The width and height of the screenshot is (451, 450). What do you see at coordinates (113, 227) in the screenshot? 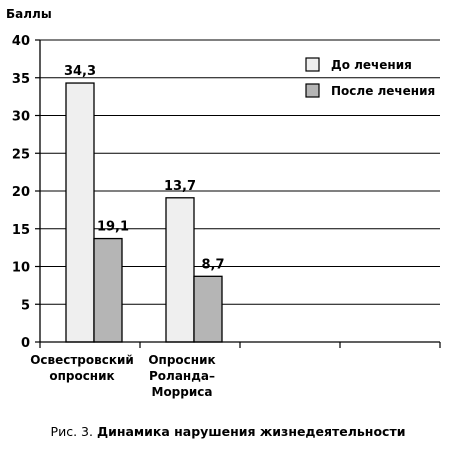
I see `data-label: 19,1` at bounding box center [113, 227].